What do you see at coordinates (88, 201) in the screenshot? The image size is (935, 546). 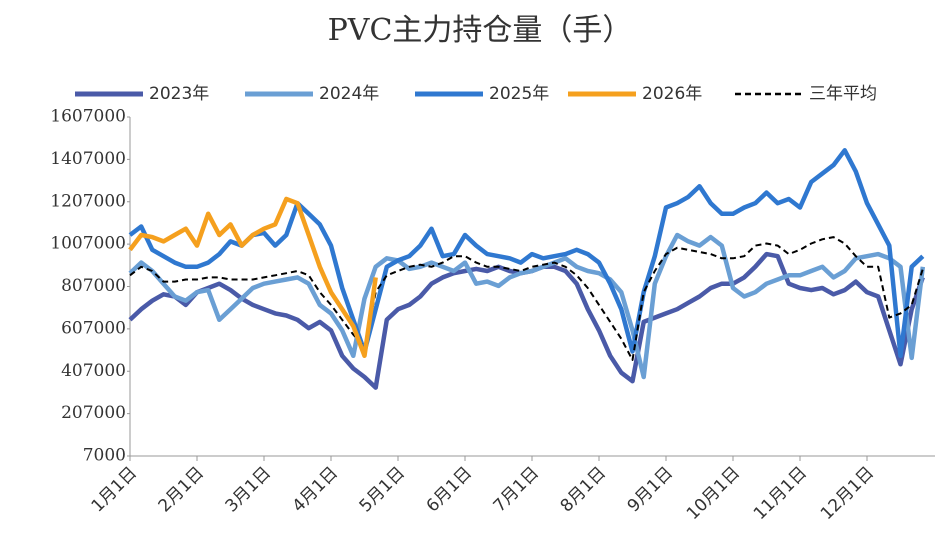 I see `y-tick-label: 1207000` at bounding box center [88, 201].